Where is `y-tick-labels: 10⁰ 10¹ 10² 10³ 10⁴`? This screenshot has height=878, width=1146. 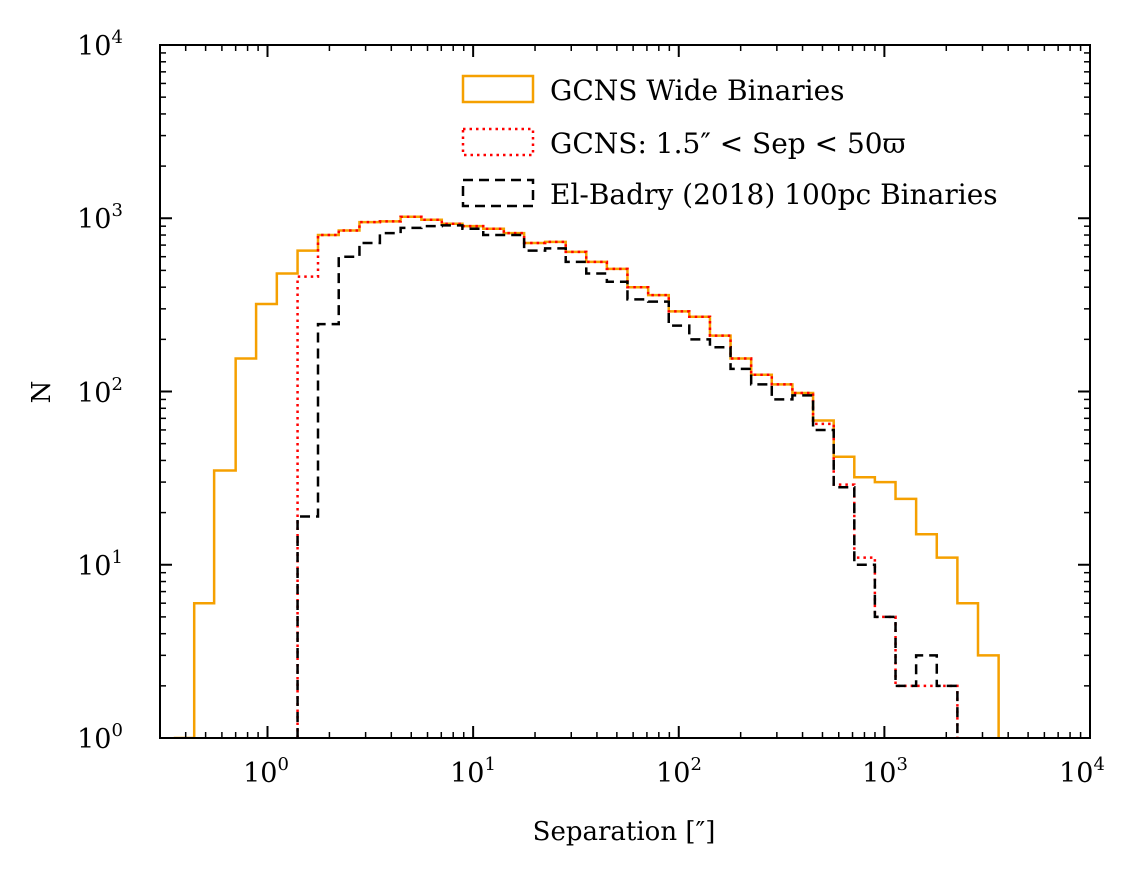 y-tick-labels: 10⁰ 10¹ 10² 10³ 10⁴ is located at coordinates (100, 391).